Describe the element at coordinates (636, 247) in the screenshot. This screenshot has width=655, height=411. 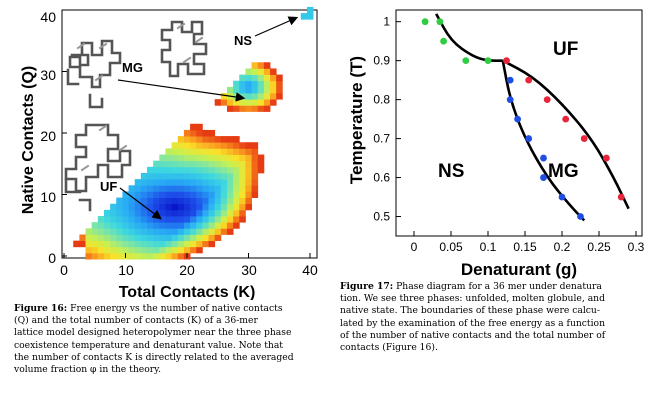
I see `fig17-xtick-label: 0.3` at that location.